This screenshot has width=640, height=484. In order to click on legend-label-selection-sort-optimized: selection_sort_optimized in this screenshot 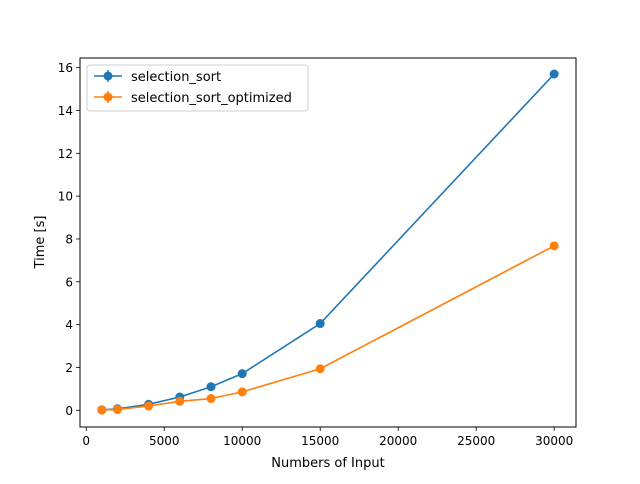, I will do `click(211, 98)`.